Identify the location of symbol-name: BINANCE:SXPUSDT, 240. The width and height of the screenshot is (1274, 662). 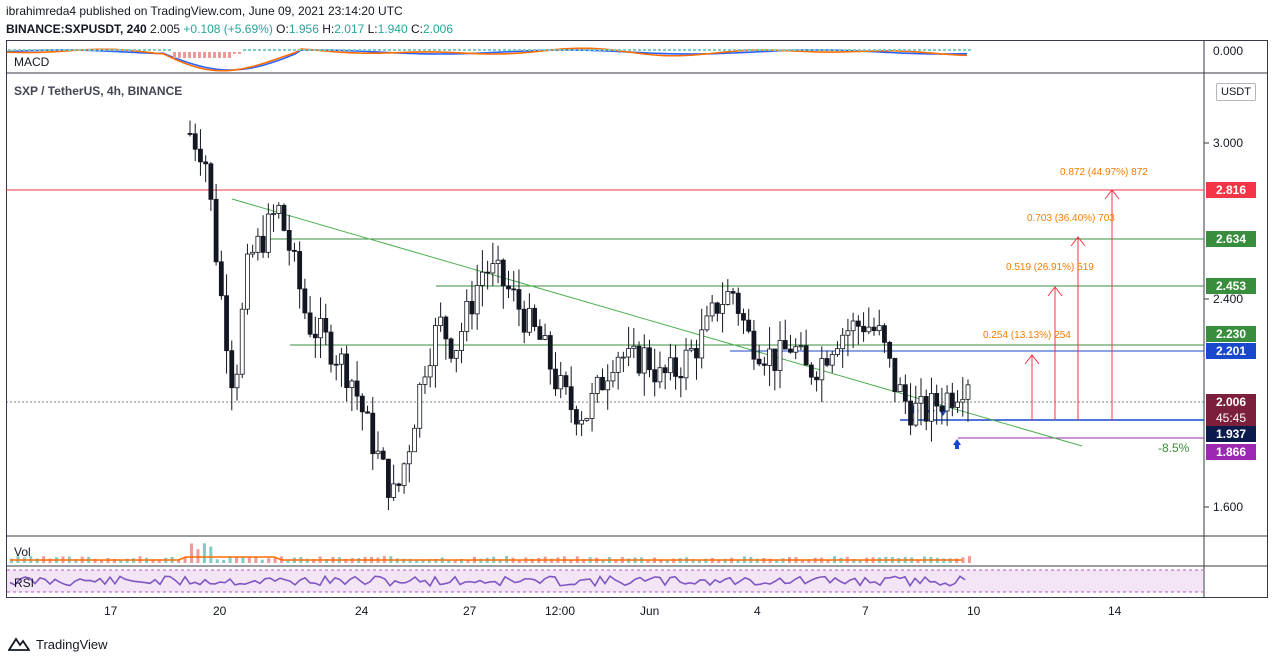
(76, 29).